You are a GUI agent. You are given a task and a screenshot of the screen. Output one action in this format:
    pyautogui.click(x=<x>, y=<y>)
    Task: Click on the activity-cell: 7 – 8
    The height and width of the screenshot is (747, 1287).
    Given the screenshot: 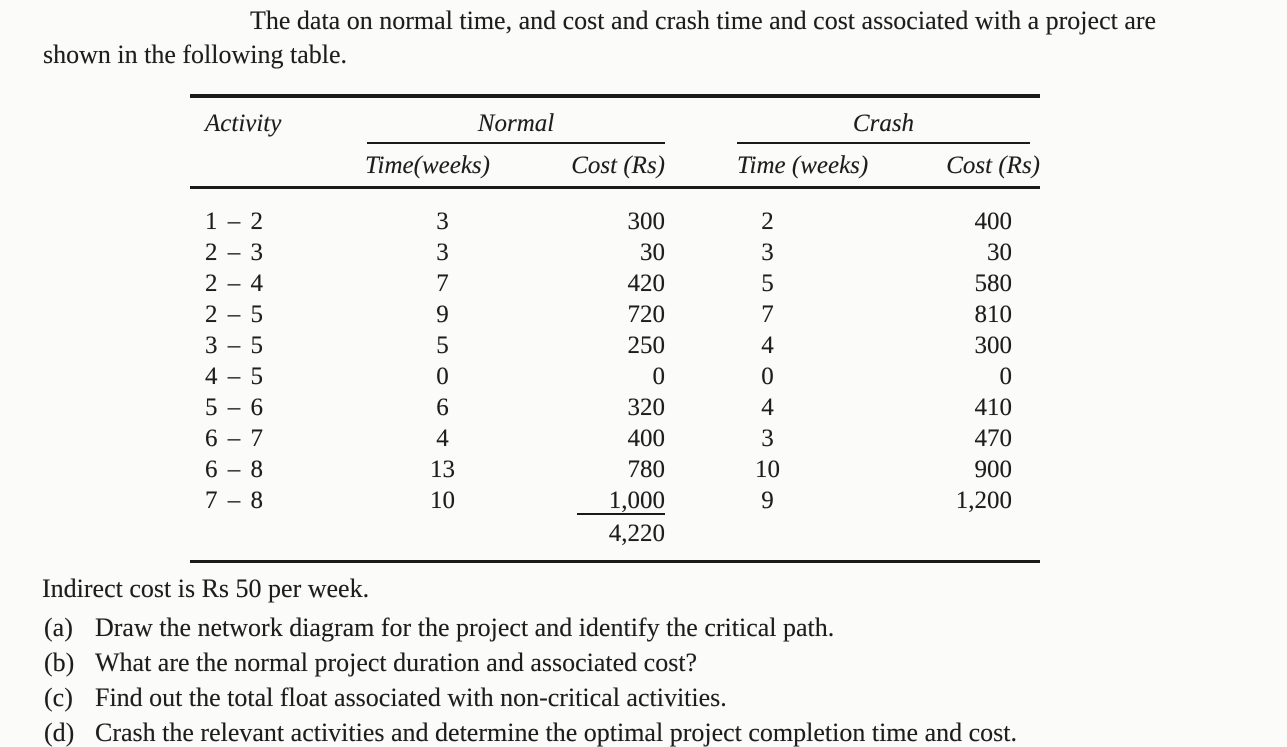 What is the action you would take?
    pyautogui.click(x=235, y=500)
    